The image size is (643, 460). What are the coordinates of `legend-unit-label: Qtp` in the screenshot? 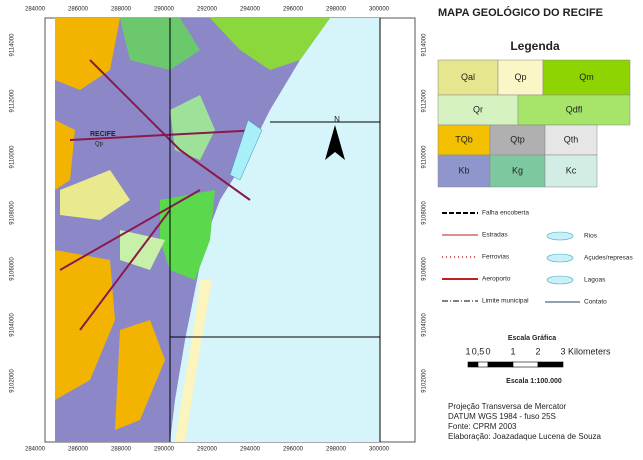 It's located at (517, 139).